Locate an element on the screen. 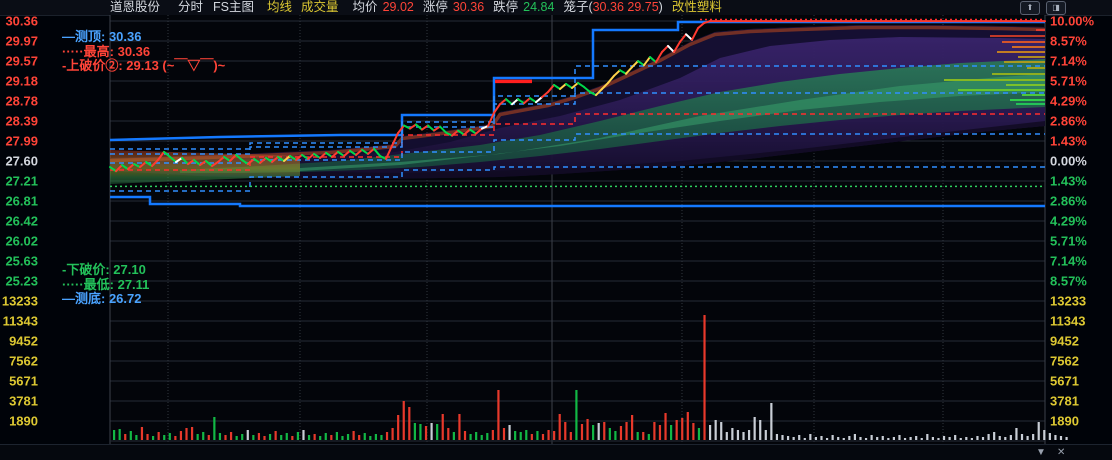 This screenshot has width=1112, height=460. annotation-row: ·····最高: 30.36 is located at coordinates (106, 51).